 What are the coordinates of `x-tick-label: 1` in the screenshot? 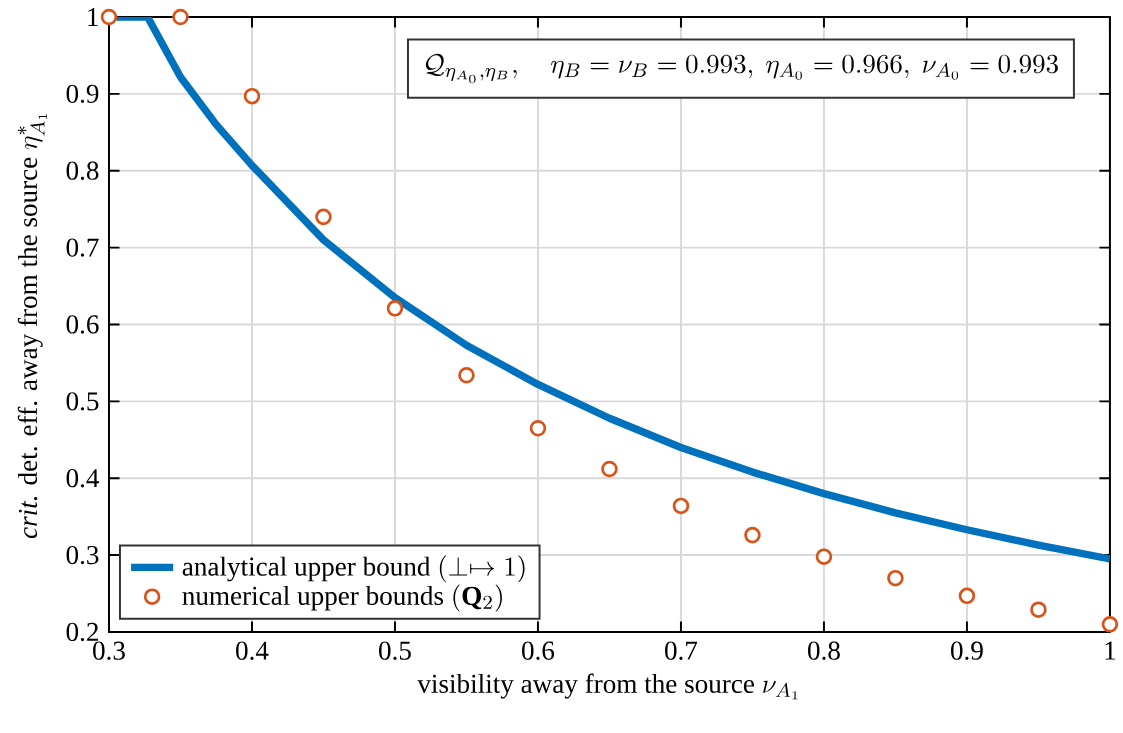 It's located at (1110, 650).